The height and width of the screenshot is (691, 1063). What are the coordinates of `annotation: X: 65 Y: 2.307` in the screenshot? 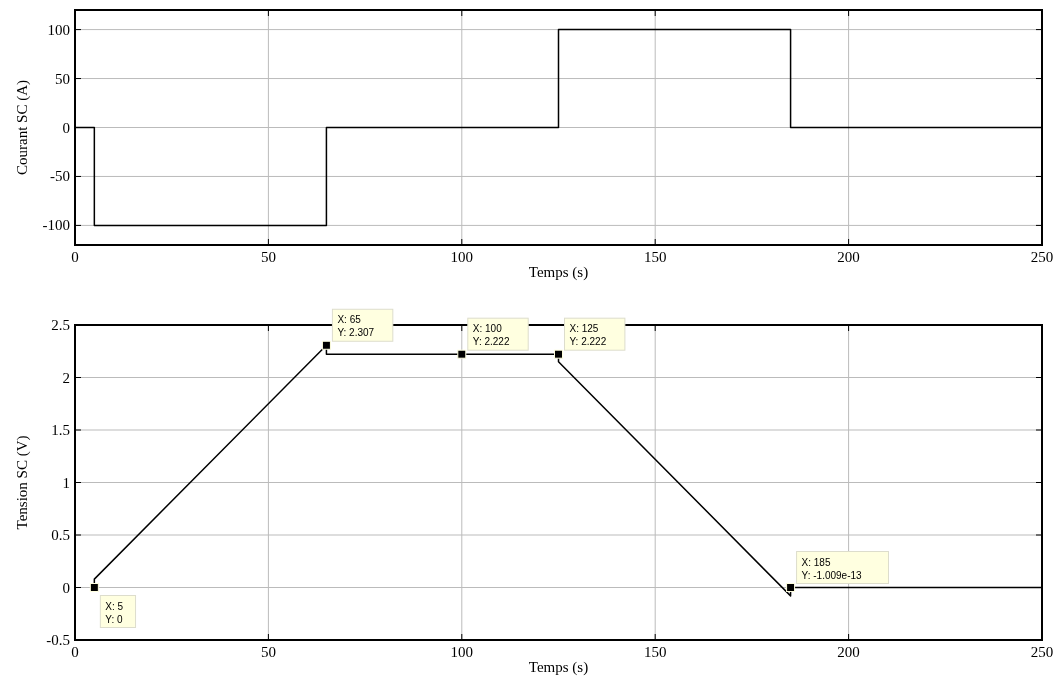 It's located at (356, 326).